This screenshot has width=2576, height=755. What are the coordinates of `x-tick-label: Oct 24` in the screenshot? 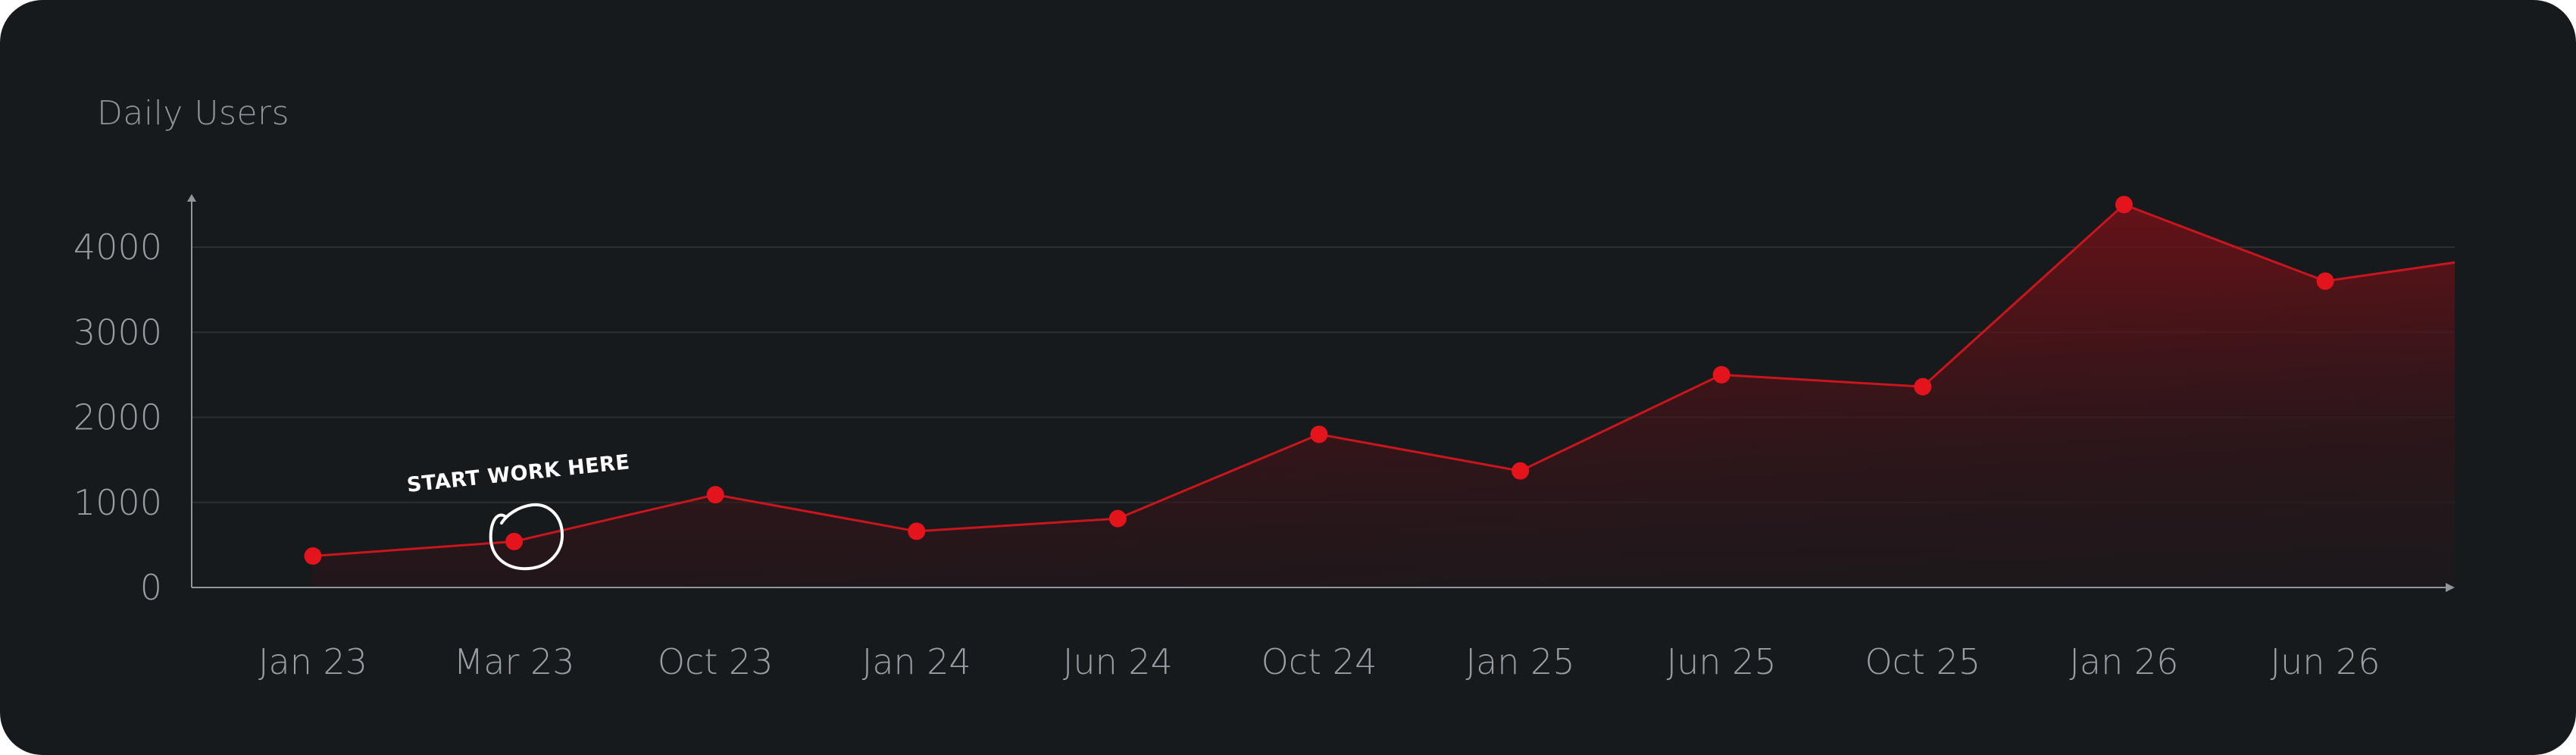 It's located at (1319, 661).